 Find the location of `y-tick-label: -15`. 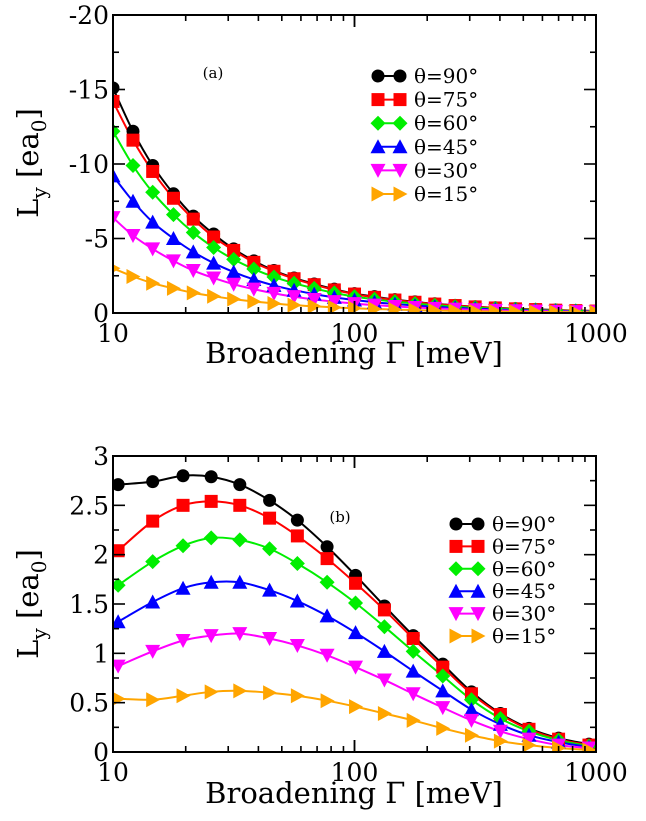

y-tick-label: -15 is located at coordinates (89, 90).